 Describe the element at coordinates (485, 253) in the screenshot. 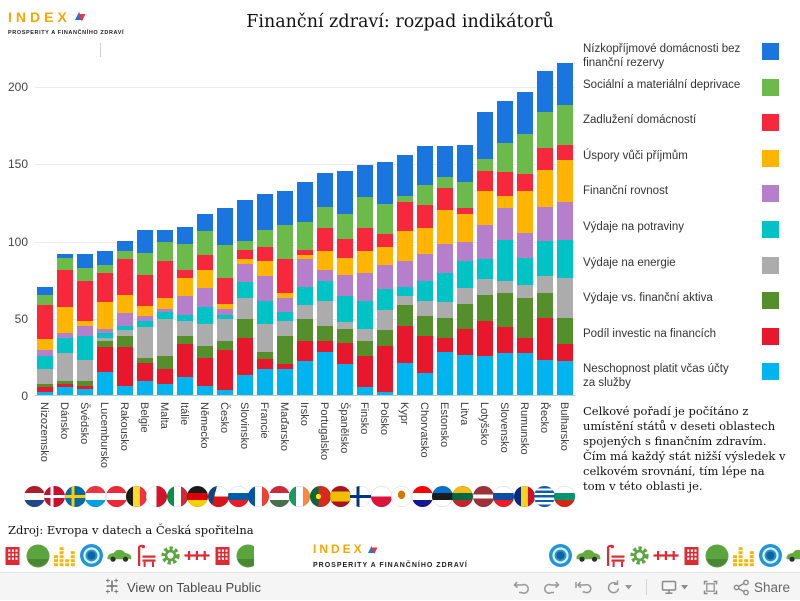

I see `bar-Lotyšsko` at that location.